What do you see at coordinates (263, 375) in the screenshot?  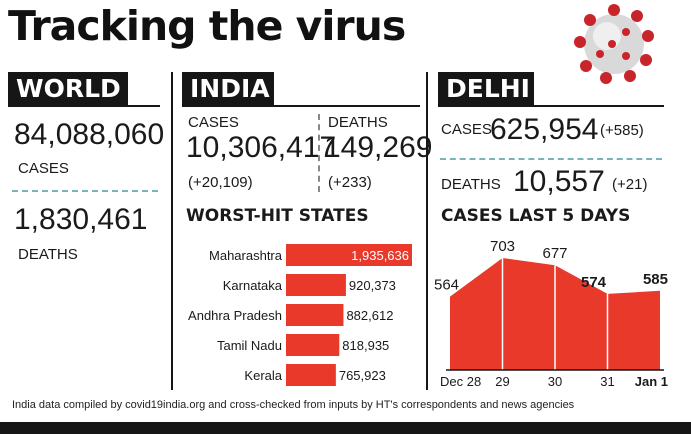 I see `state-category-label: Kerala` at bounding box center [263, 375].